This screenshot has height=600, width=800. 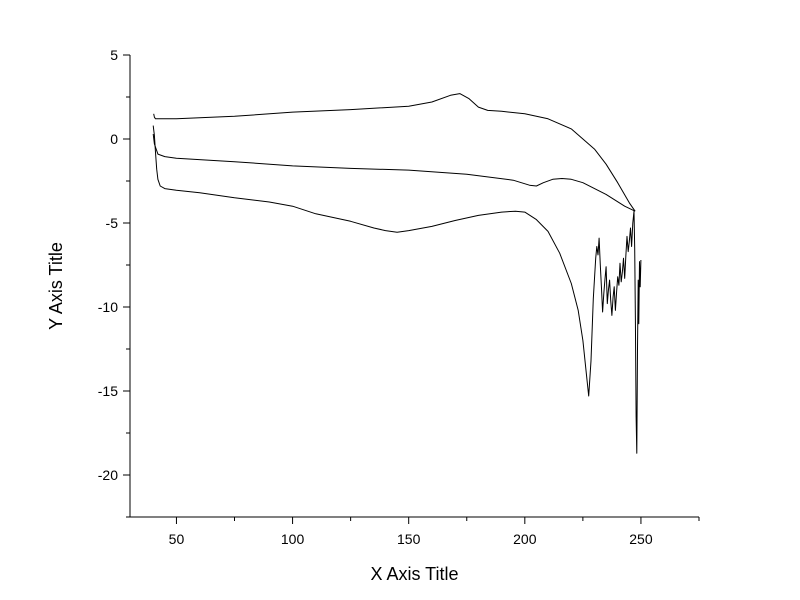 What do you see at coordinates (414, 574) in the screenshot?
I see `x-axis-title: X Axis Title` at bounding box center [414, 574].